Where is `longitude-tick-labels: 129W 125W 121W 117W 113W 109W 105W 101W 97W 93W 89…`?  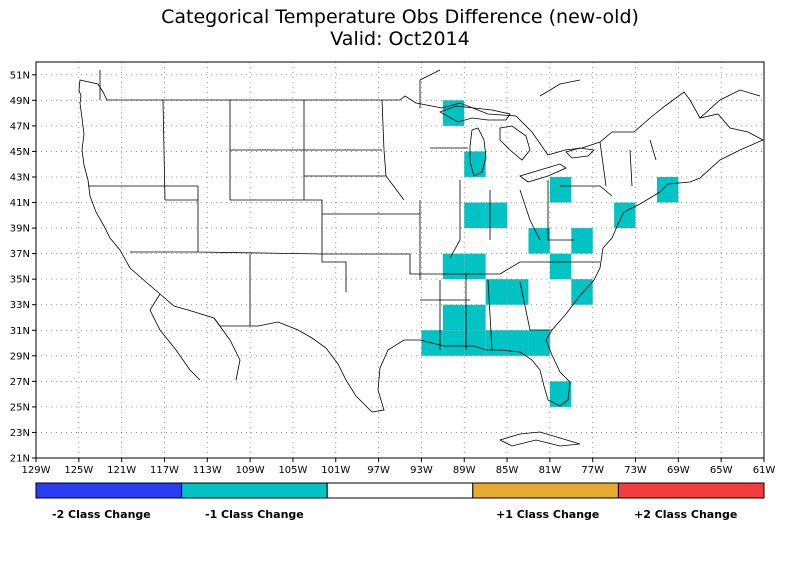
longitude-tick-labels: 129W 125W 121W 117W 113W 109W 105W 101W 97W 93W 89… is located at coordinates (399, 467).